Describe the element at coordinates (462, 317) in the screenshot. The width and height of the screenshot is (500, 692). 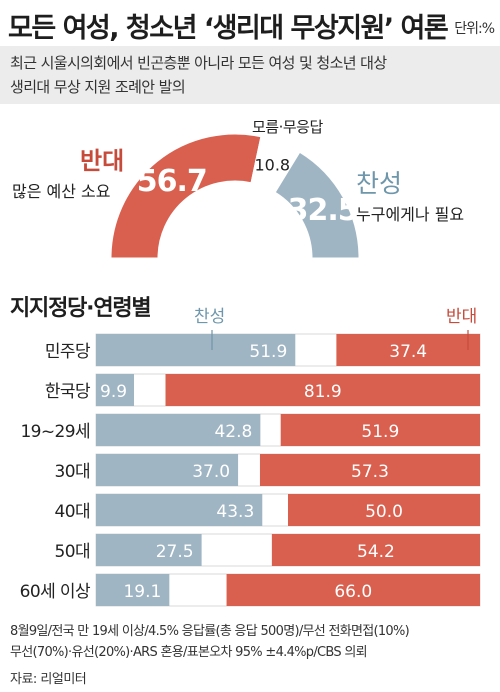
I see `oppose-legend: 반대` at that location.